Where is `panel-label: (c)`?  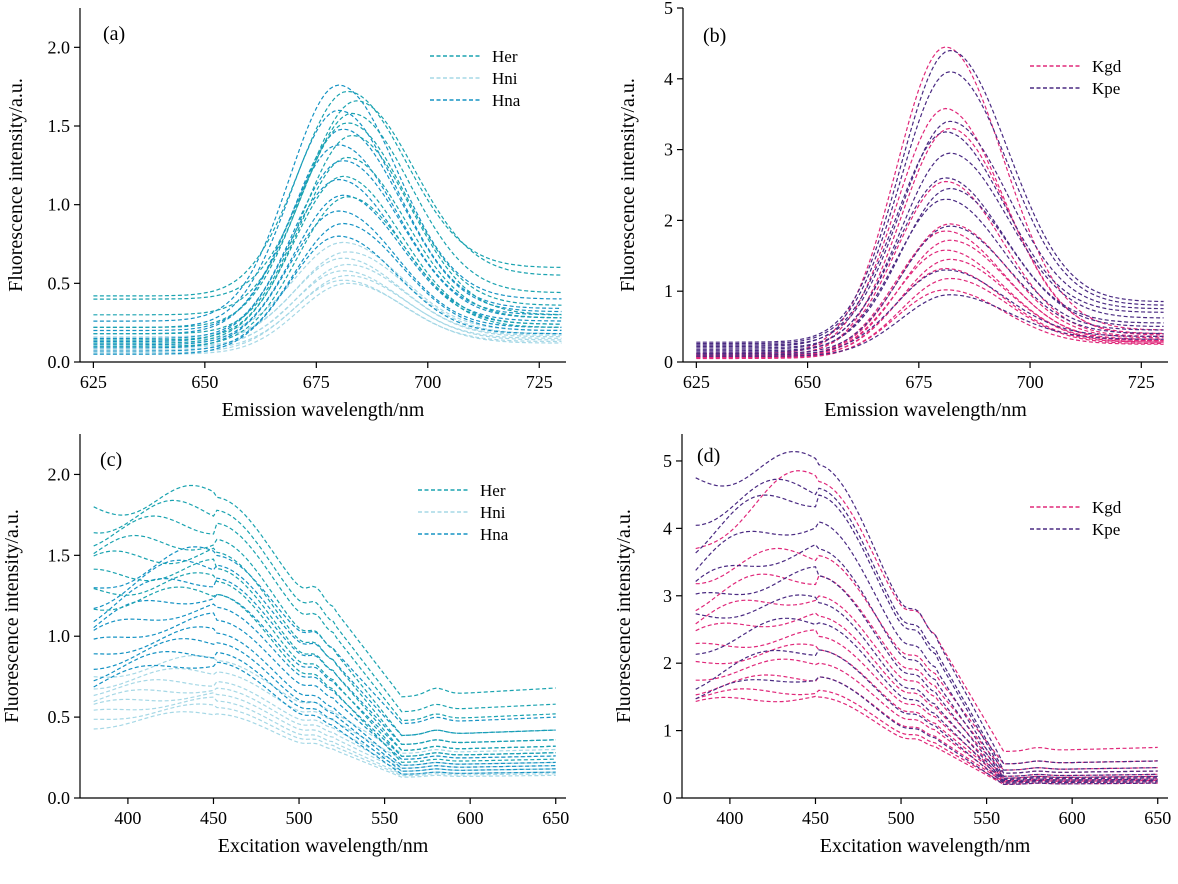 panel-label: (c) is located at coordinates (111, 460).